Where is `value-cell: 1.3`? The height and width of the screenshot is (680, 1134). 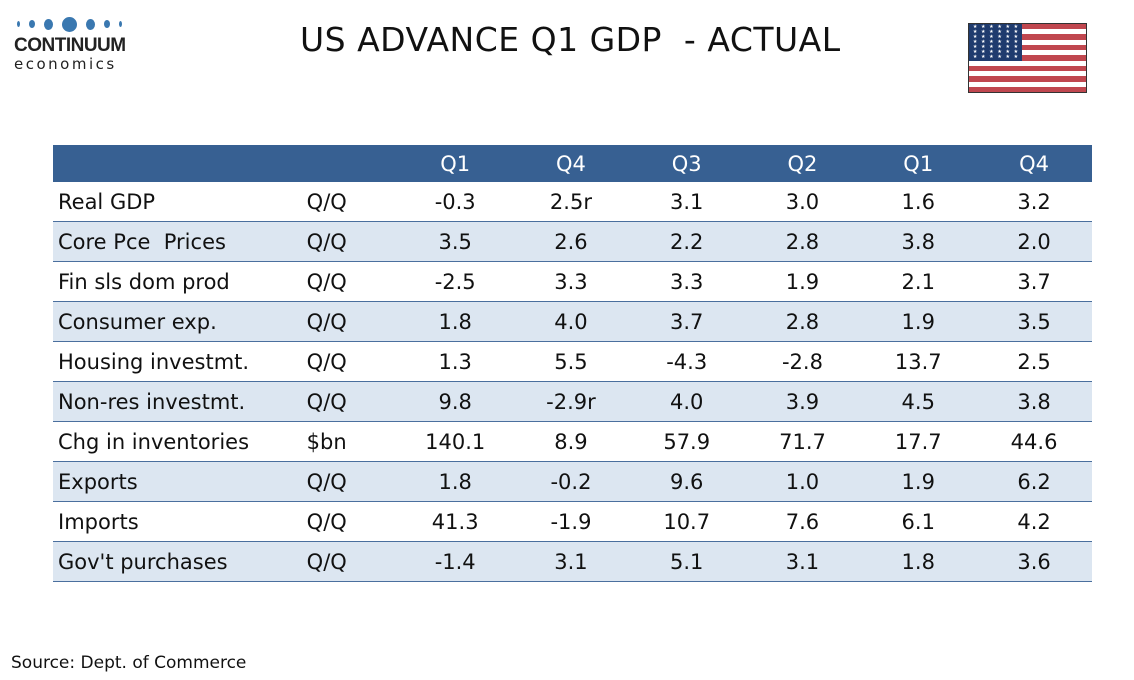 value-cell: 1.3 is located at coordinates (455, 361).